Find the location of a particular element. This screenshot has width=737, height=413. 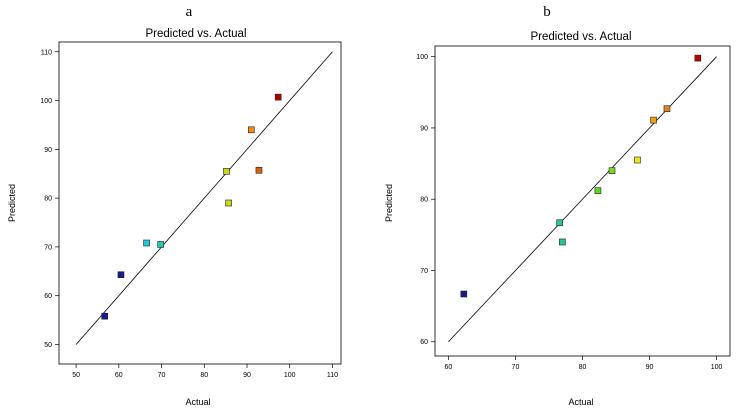

x-tick-label-b-1: 70 is located at coordinates (516, 367).